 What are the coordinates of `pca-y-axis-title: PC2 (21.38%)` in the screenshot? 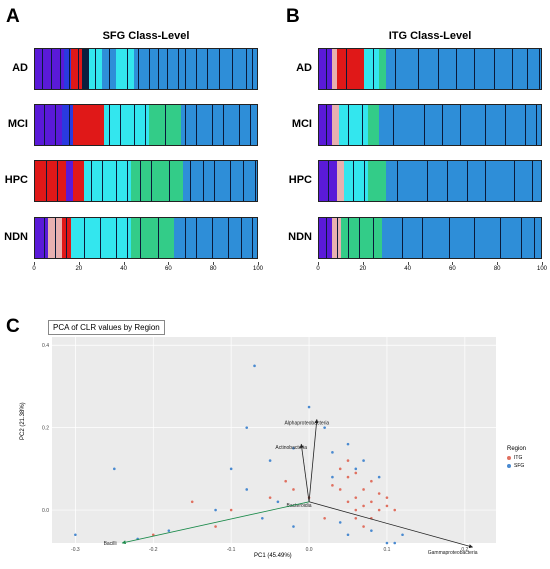 It's located at (23, 421).